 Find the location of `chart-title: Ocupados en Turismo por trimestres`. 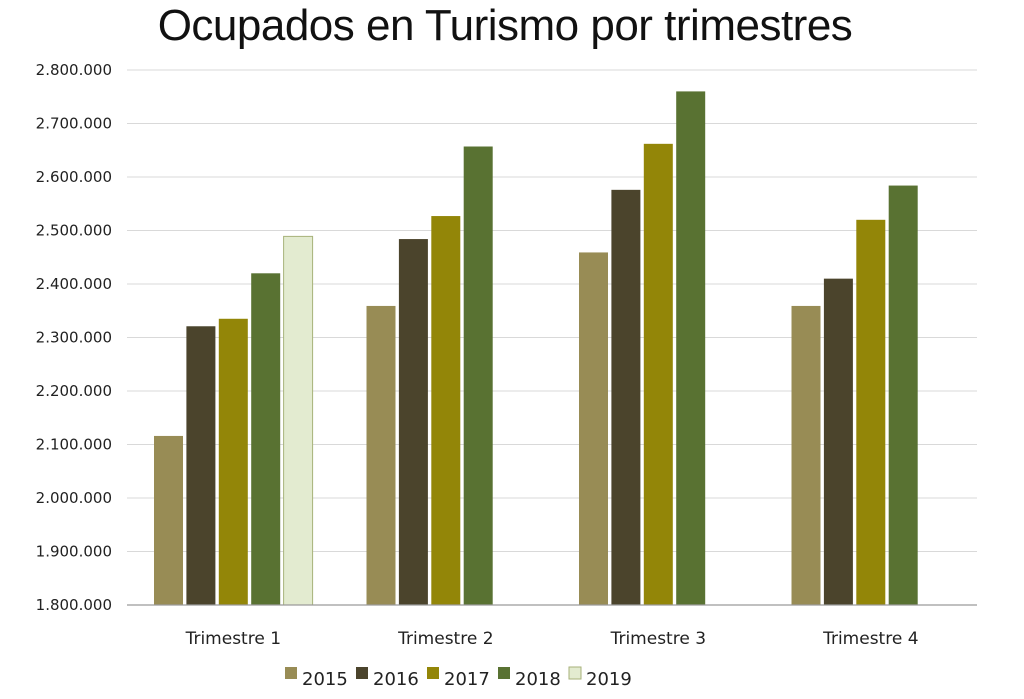

chart-title: Ocupados en Turismo por trimestres is located at coordinates (505, 25).